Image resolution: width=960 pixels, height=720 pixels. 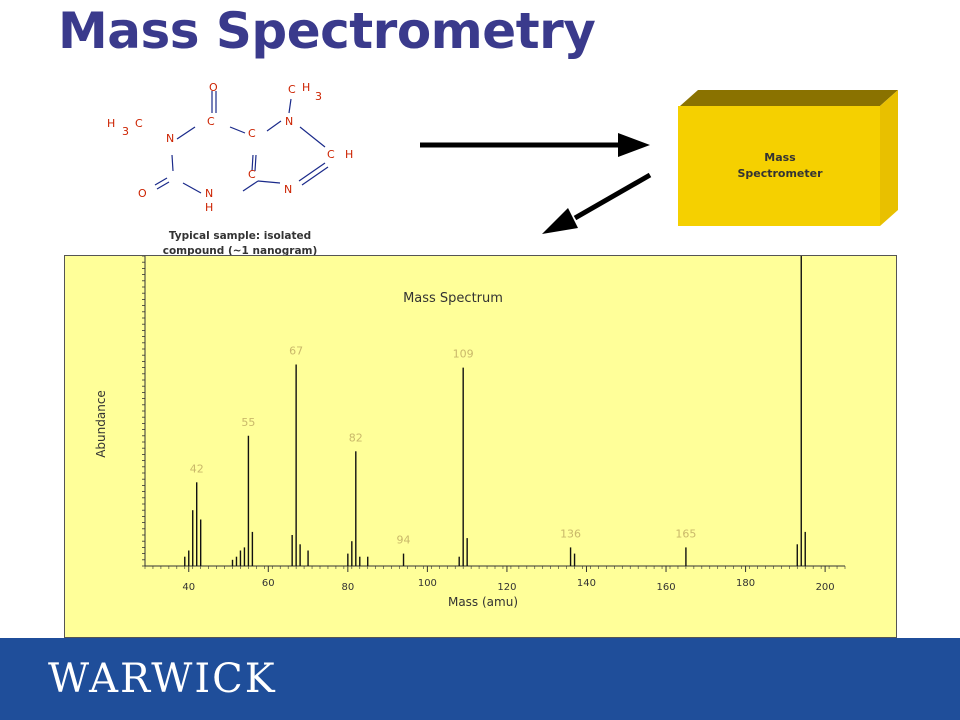 What do you see at coordinates (197, 468) in the screenshot?
I see `peak-label: 42` at bounding box center [197, 468].